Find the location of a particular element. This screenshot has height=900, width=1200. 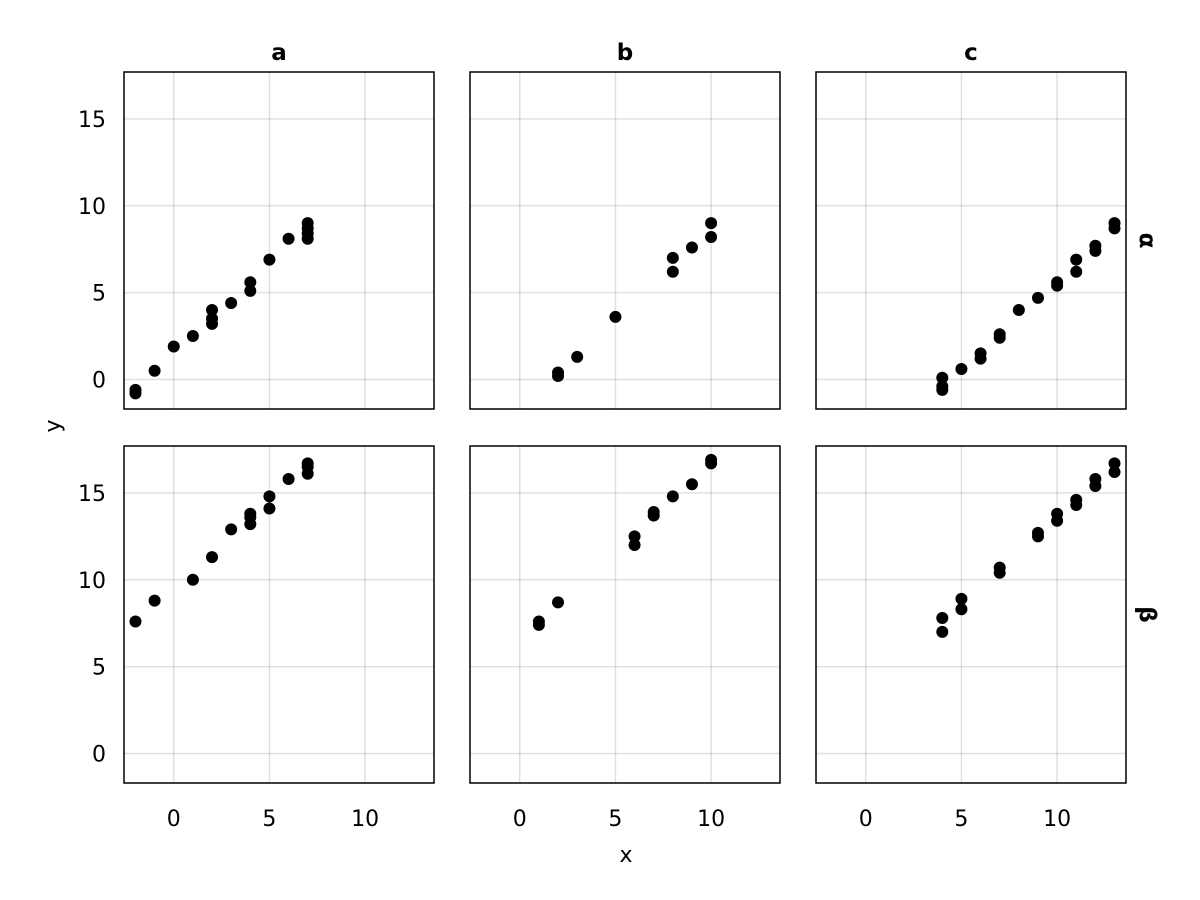

column-title: b is located at coordinates (625, 53).